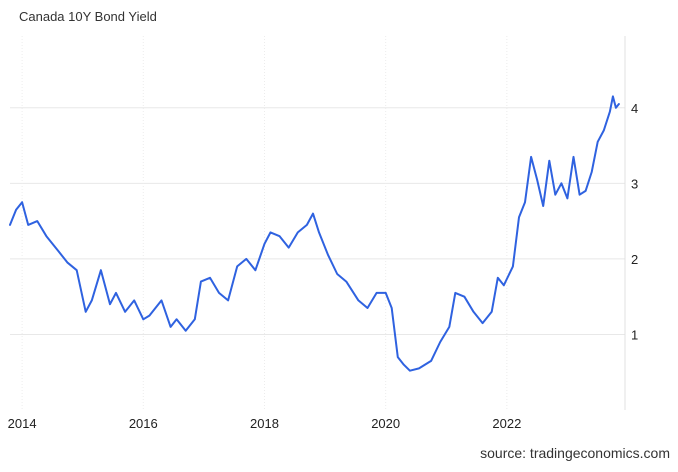 This screenshot has width=678, height=472. I want to click on y-axis-ticks: 1 2 3 4, so click(634, 222).